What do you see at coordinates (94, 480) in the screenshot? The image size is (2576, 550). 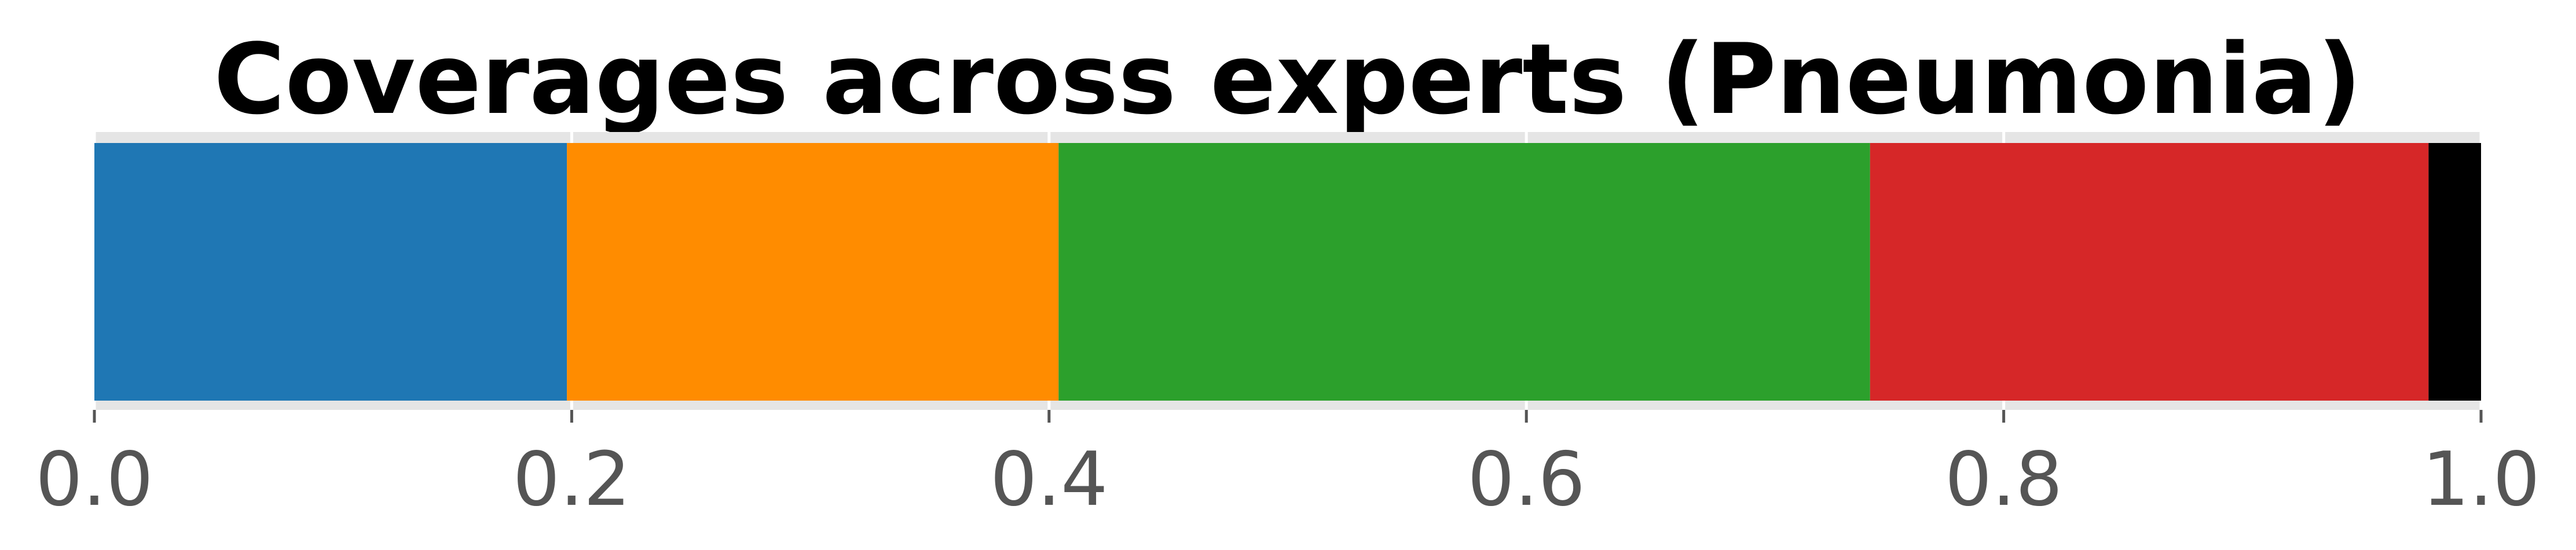 I see `x-tick-label-0: 0.0` at bounding box center [94, 480].